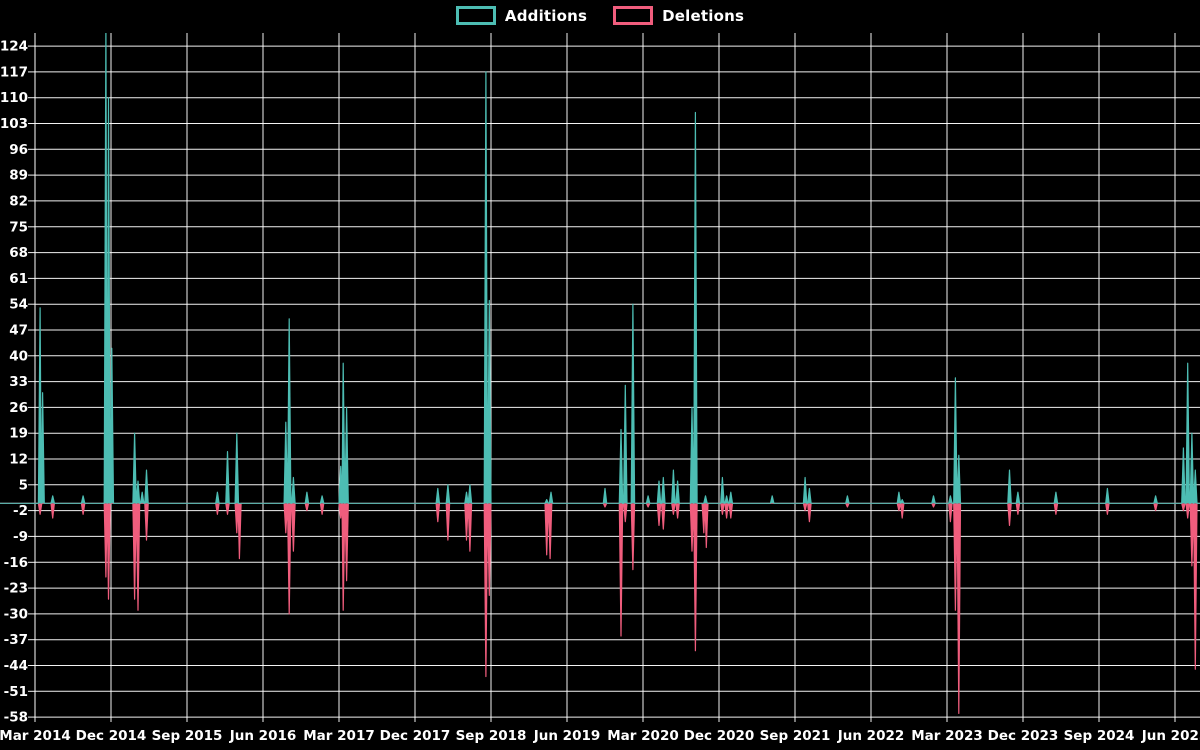 This screenshot has width=1200, height=750. I want to click on legend-label-deletions: Deletions, so click(703, 15).